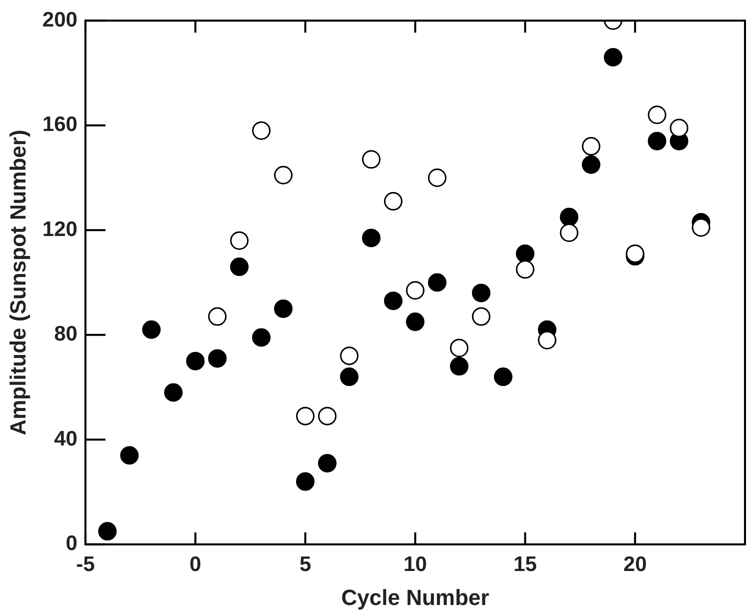 The height and width of the screenshot is (616, 755). What do you see at coordinates (72, 544) in the screenshot?
I see `y-tick-label: 0` at bounding box center [72, 544].